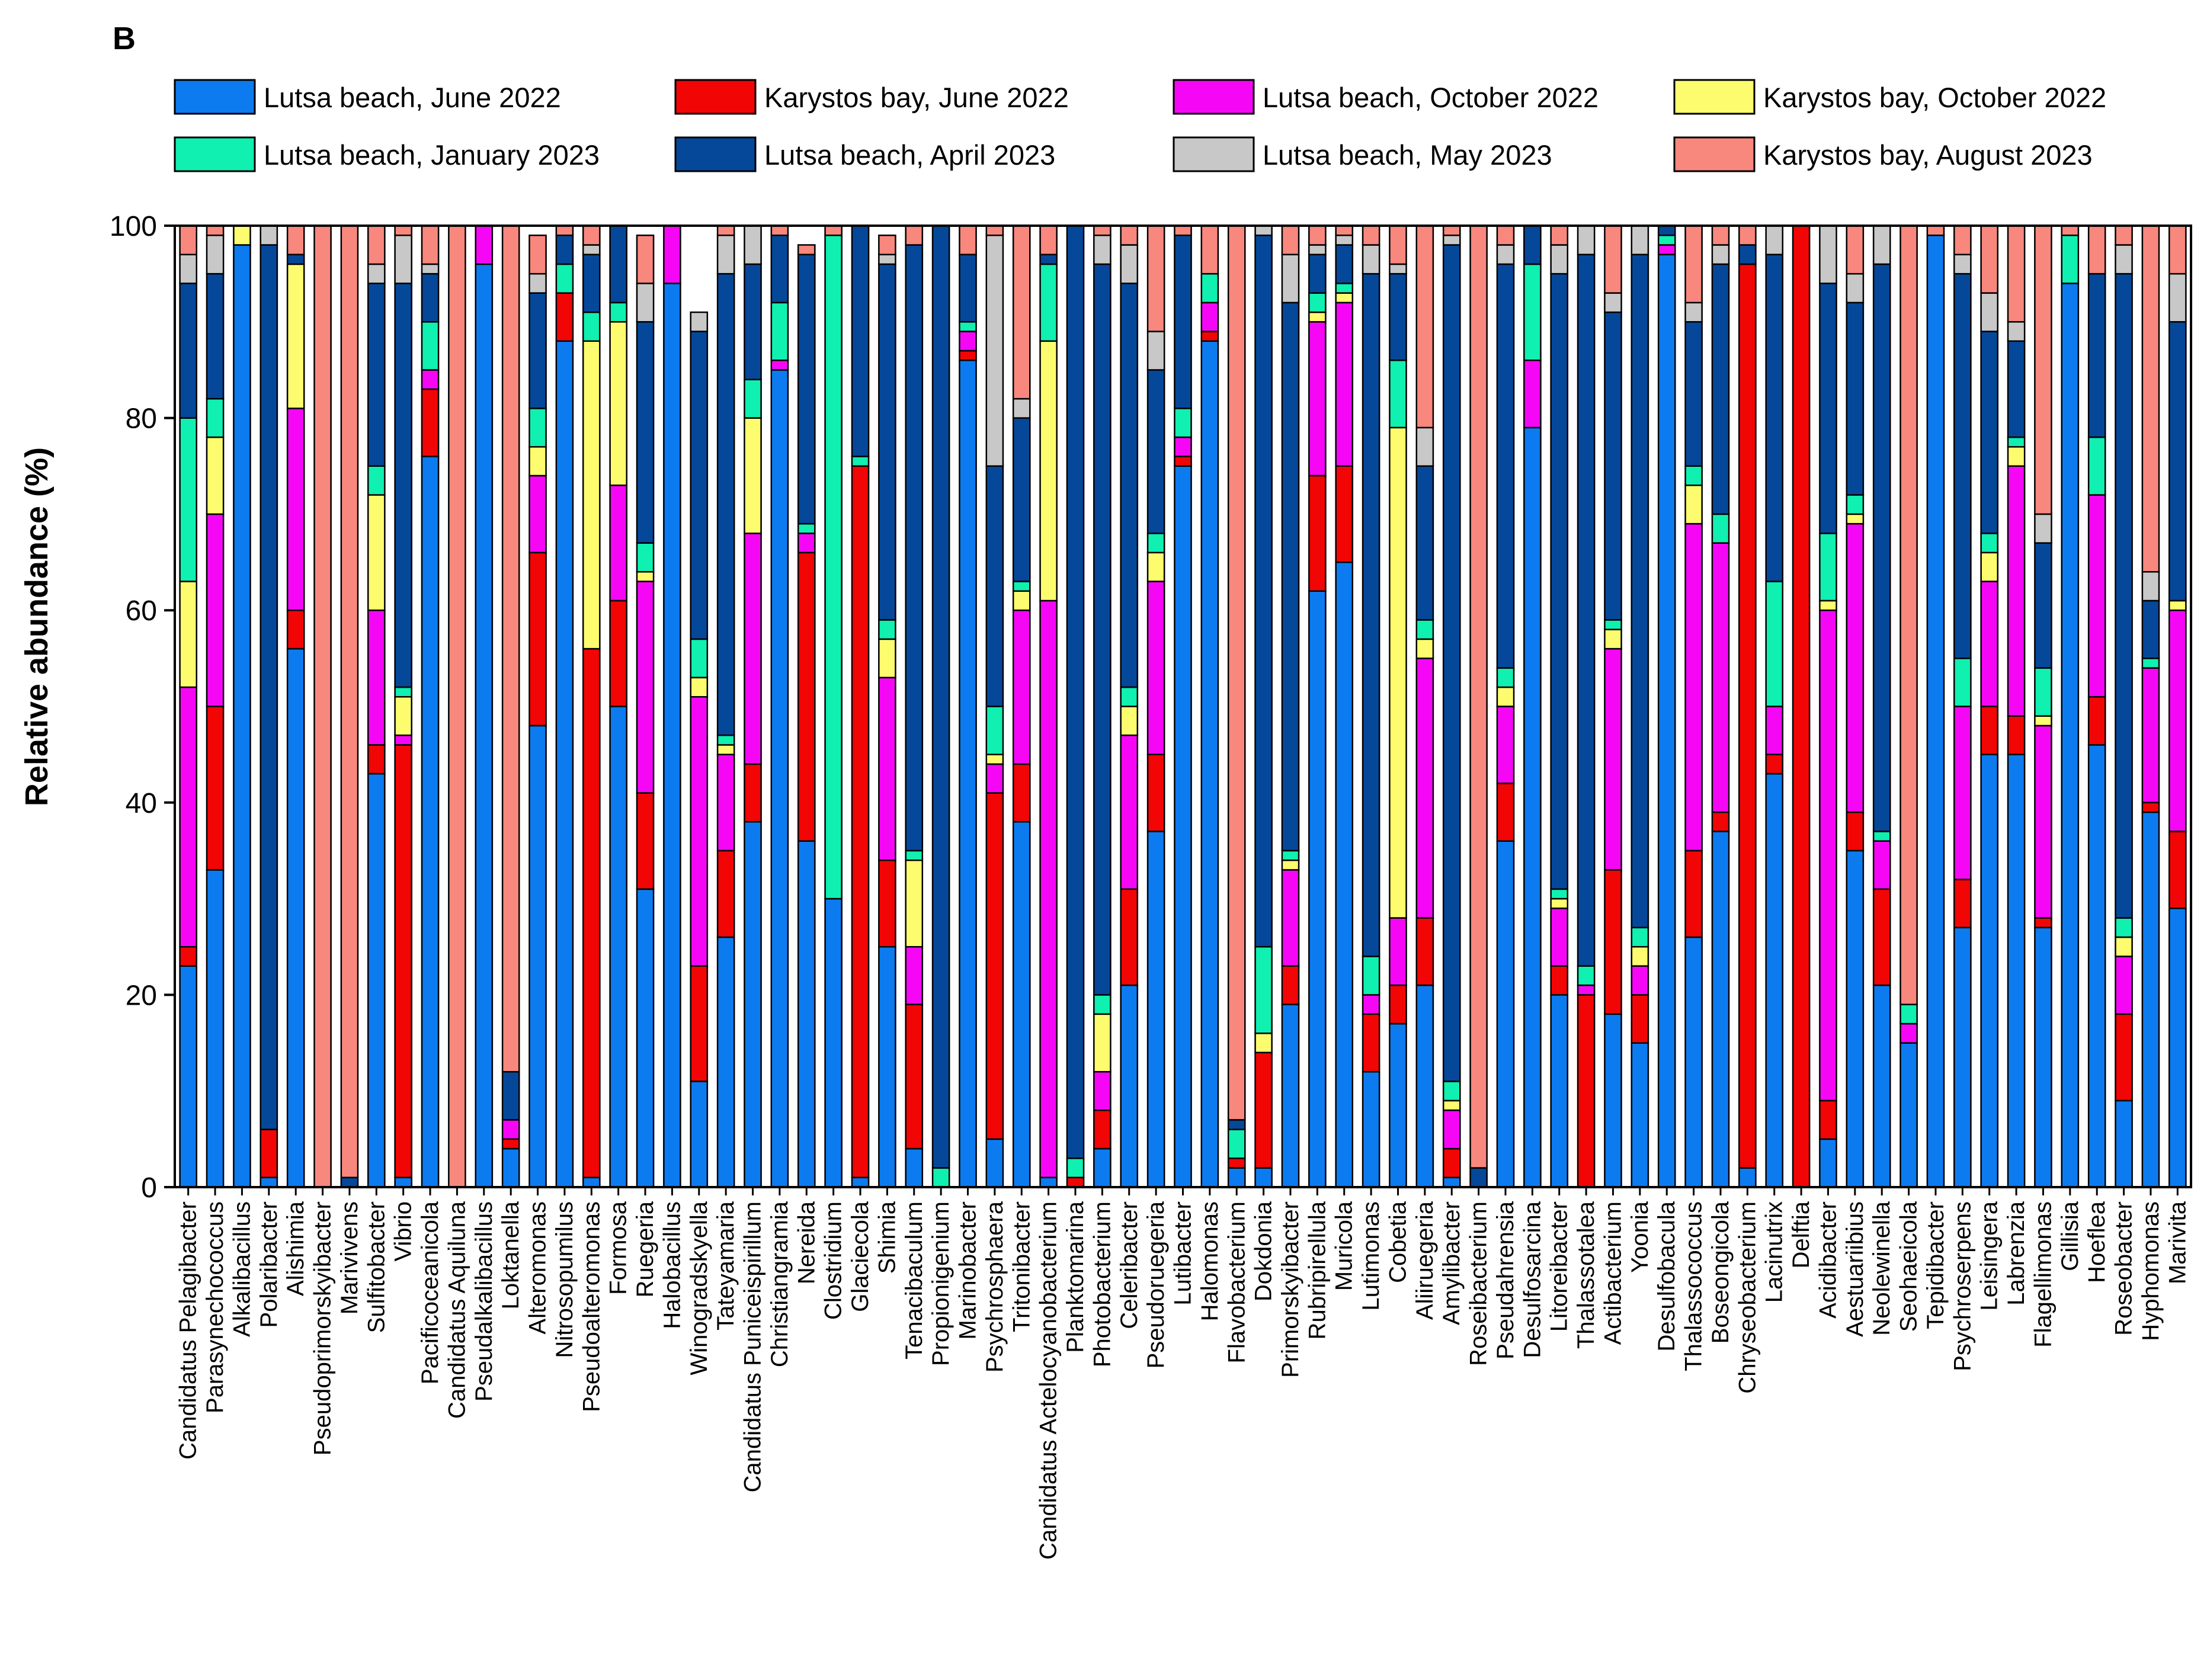 The width and height of the screenshot is (2207, 1680). Describe the element at coordinates (142, 995) in the screenshot. I see `y-tick-label: 20` at that location.